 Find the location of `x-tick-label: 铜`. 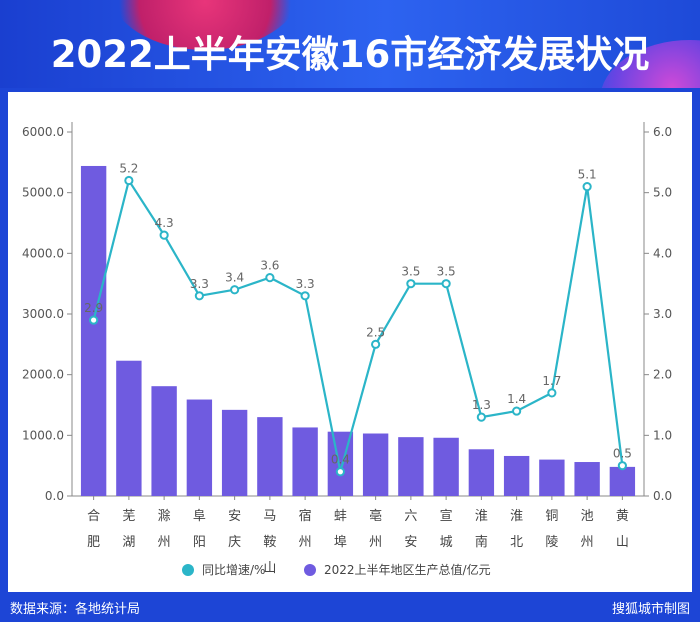

x-tick-label: 铜 is located at coordinates (551, 516).